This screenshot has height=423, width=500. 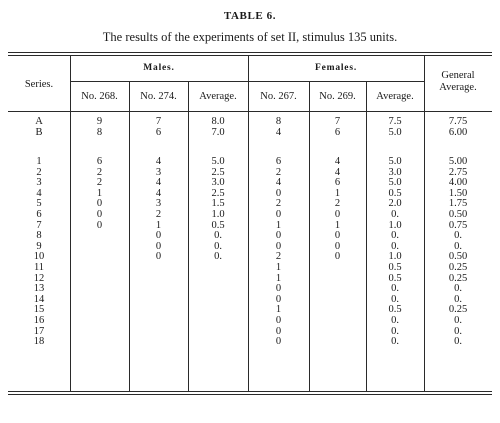 I want to click on table-cell: 5.00, so click(x=458, y=161).